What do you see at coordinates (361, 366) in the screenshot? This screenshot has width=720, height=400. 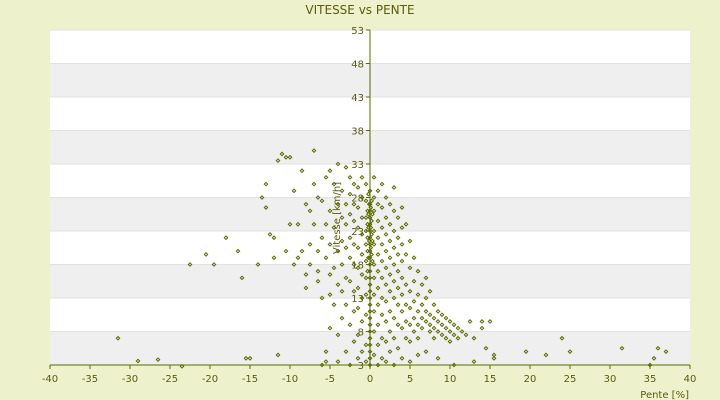 I see `y-tick-label: 3` at bounding box center [361, 366].